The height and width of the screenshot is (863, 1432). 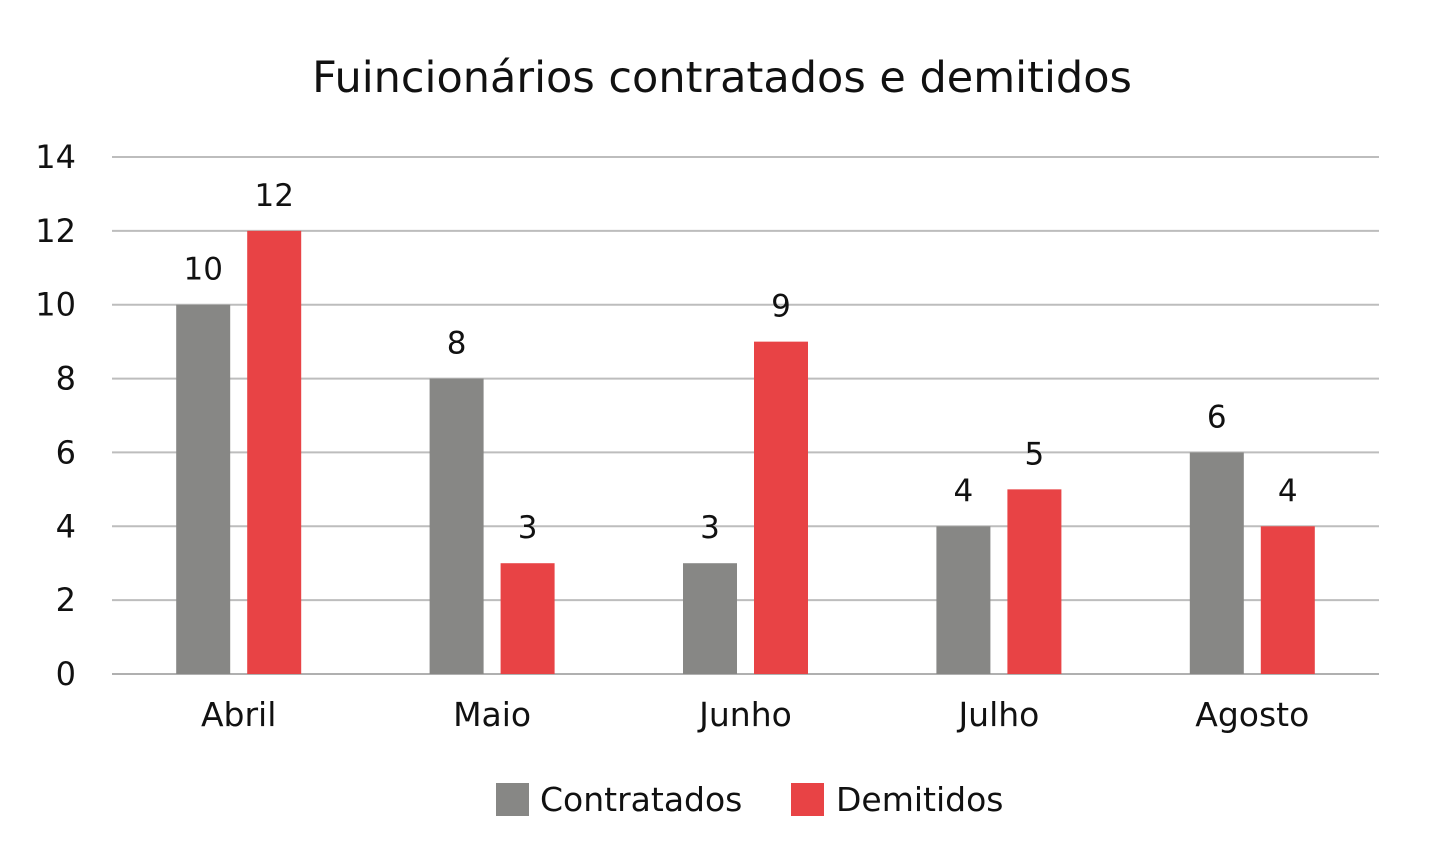 What do you see at coordinates (1252, 714) in the screenshot?
I see `x-axis-category-label: Agosto` at bounding box center [1252, 714].